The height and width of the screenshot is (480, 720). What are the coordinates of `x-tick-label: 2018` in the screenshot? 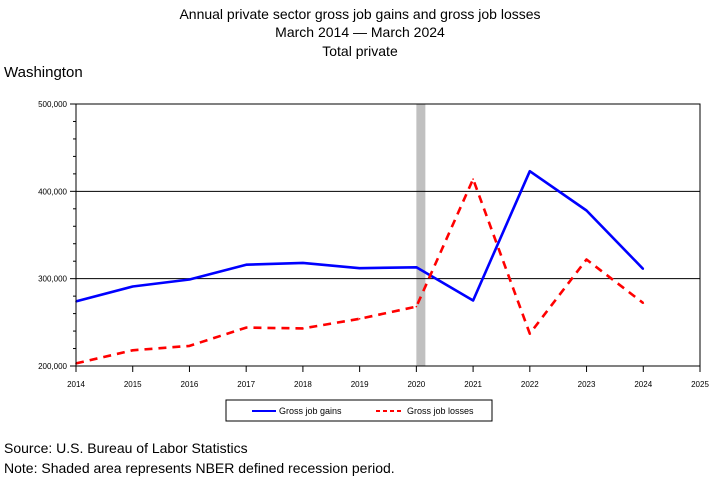 It's located at (303, 384).